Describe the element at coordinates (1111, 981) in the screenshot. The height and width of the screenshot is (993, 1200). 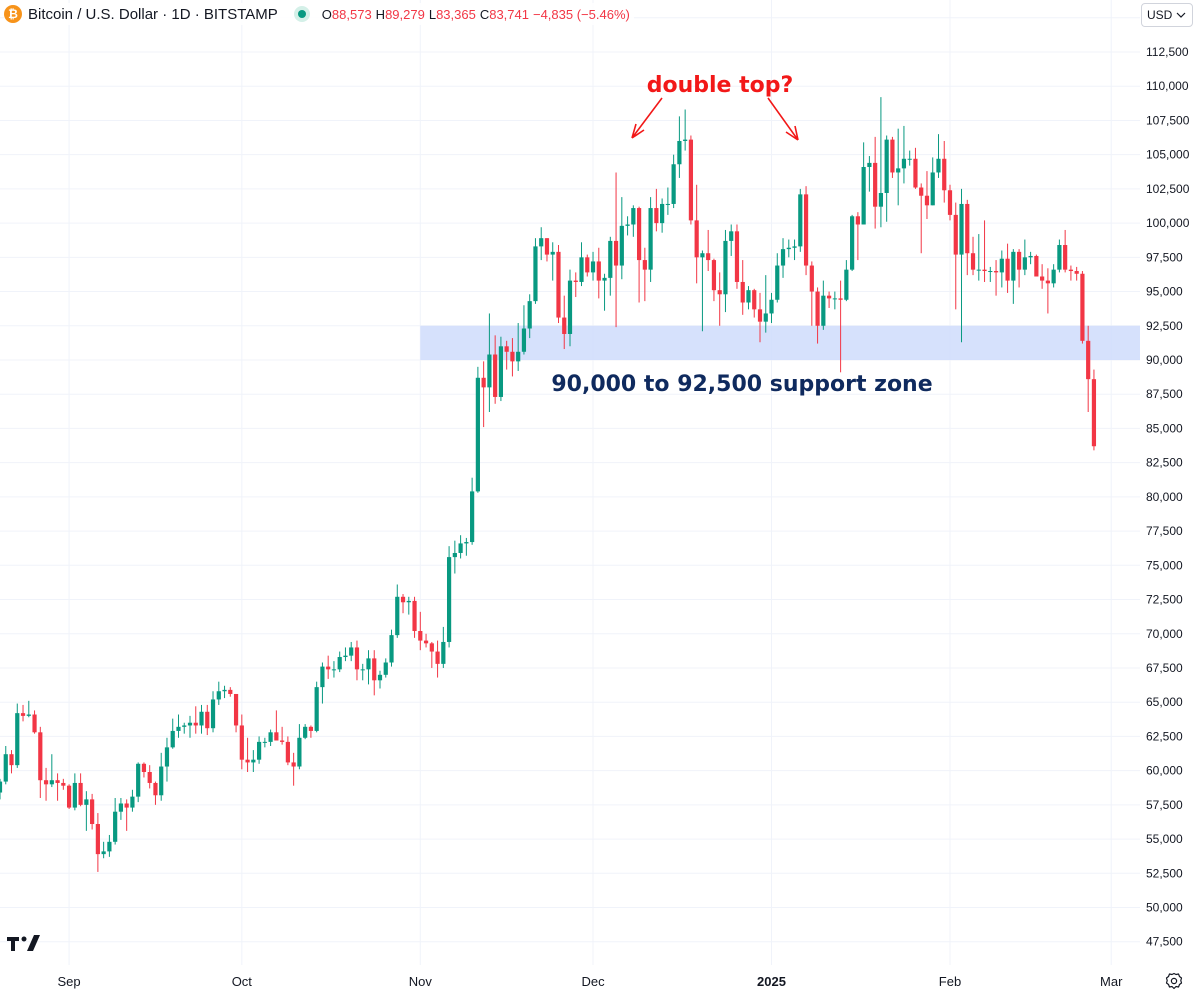
I see `x-tick-label: Mar` at that location.